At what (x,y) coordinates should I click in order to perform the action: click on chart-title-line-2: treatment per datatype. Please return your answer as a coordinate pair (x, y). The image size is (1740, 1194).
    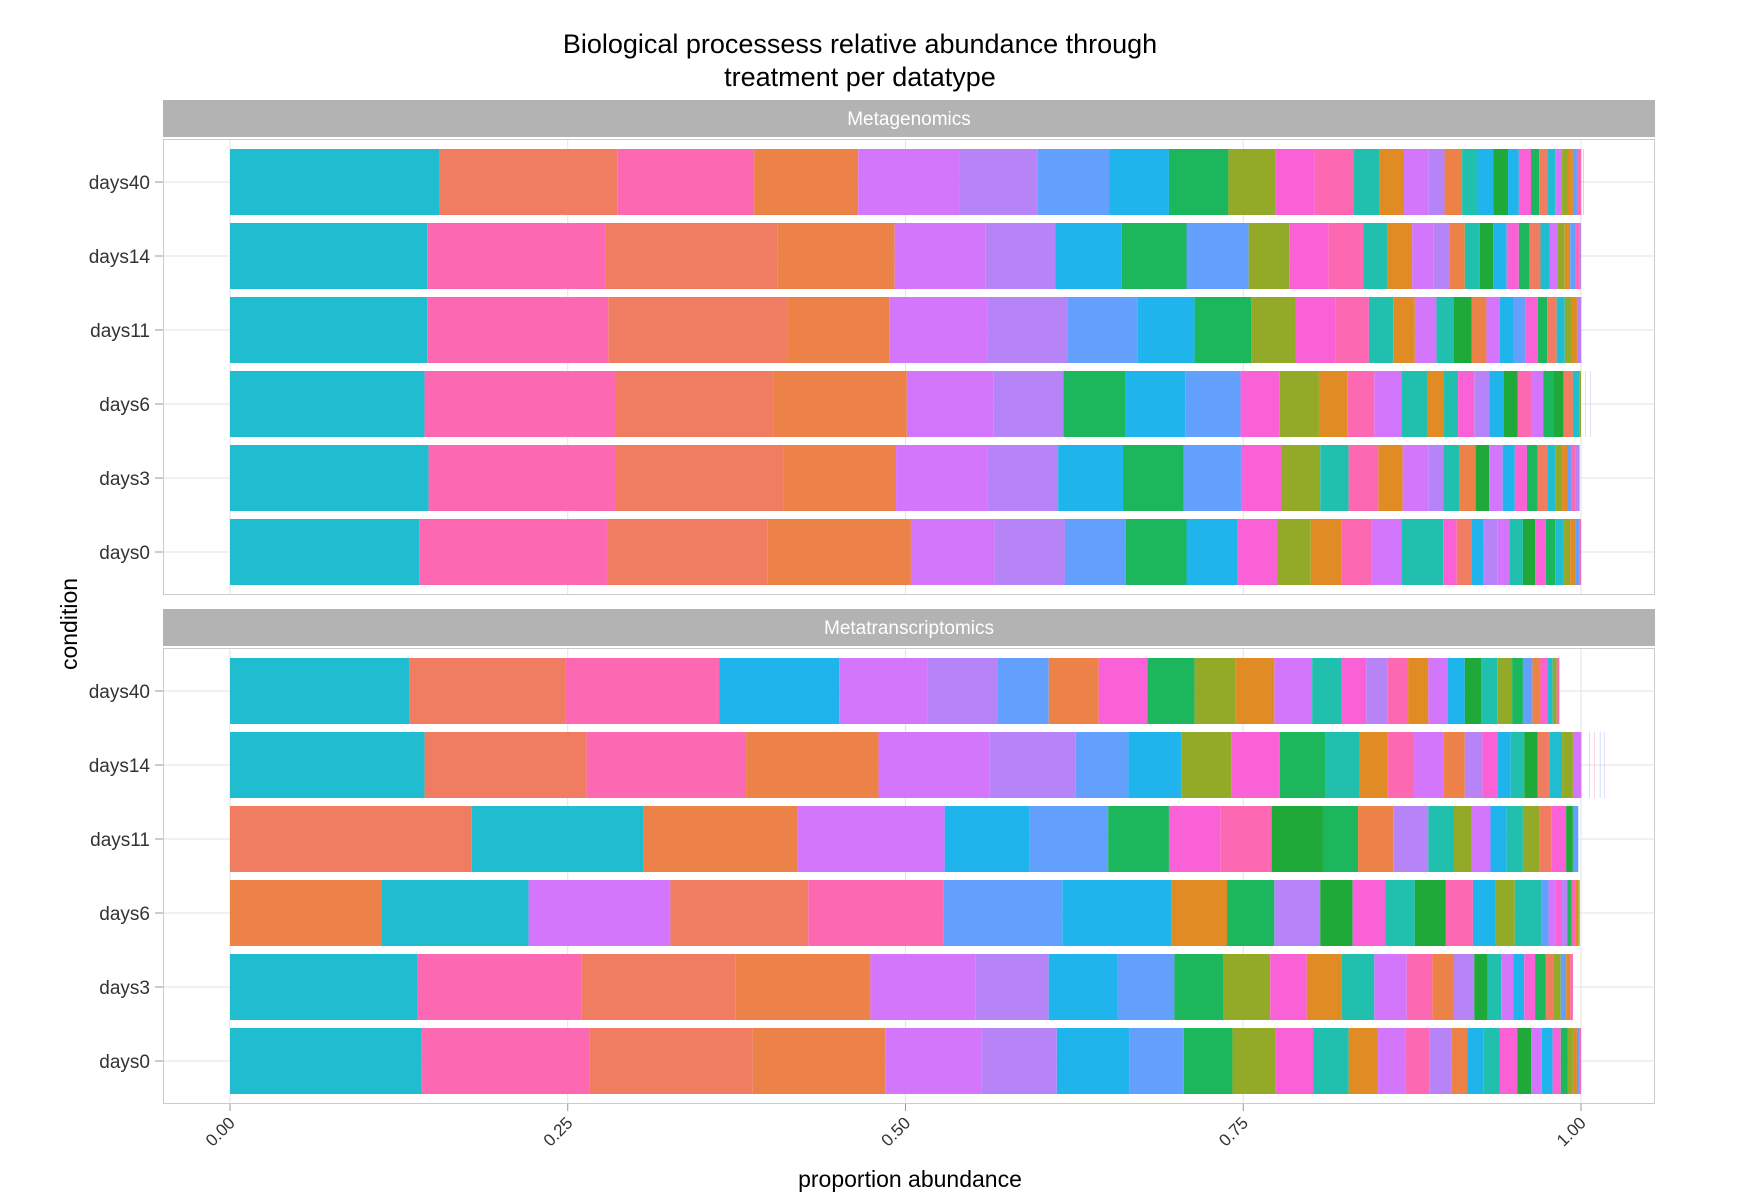
    Looking at the image, I should click on (860, 77).